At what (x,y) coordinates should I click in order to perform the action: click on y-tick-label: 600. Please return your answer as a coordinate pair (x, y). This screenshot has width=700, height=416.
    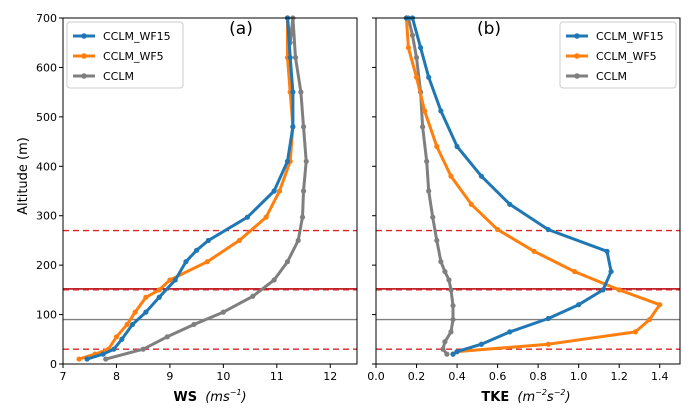
    Looking at the image, I should click on (46, 67).